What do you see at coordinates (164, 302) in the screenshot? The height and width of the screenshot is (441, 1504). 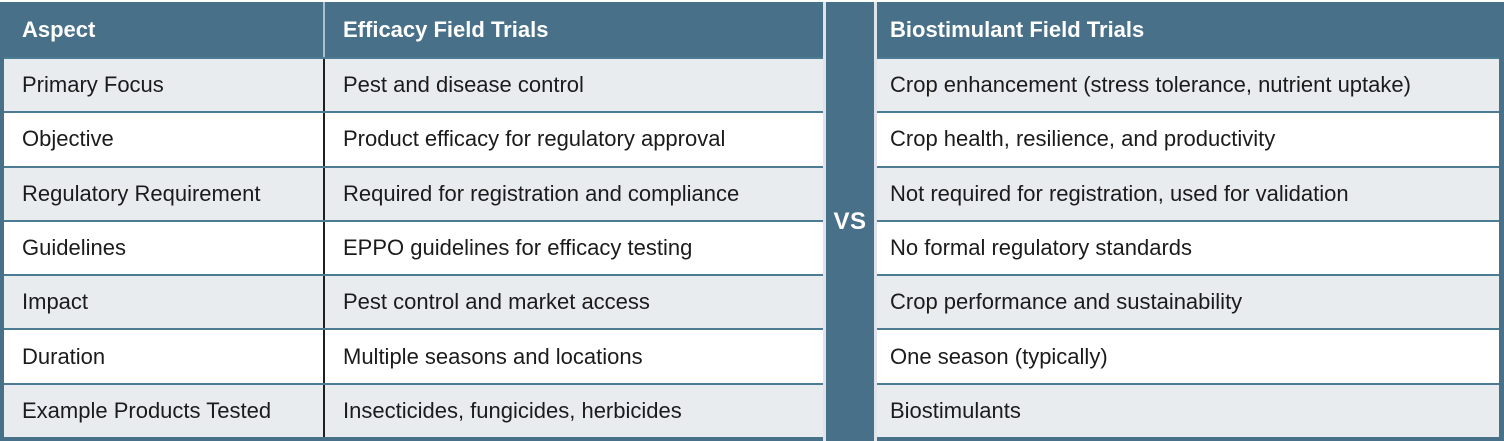 I see `aspect-cell: Impact` at bounding box center [164, 302].